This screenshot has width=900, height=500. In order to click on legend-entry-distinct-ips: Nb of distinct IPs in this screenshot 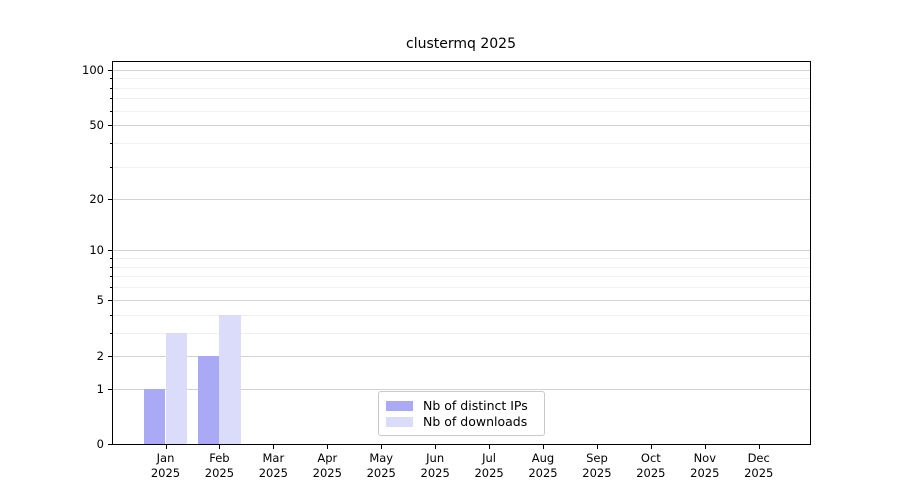, I will do `click(461, 405)`.